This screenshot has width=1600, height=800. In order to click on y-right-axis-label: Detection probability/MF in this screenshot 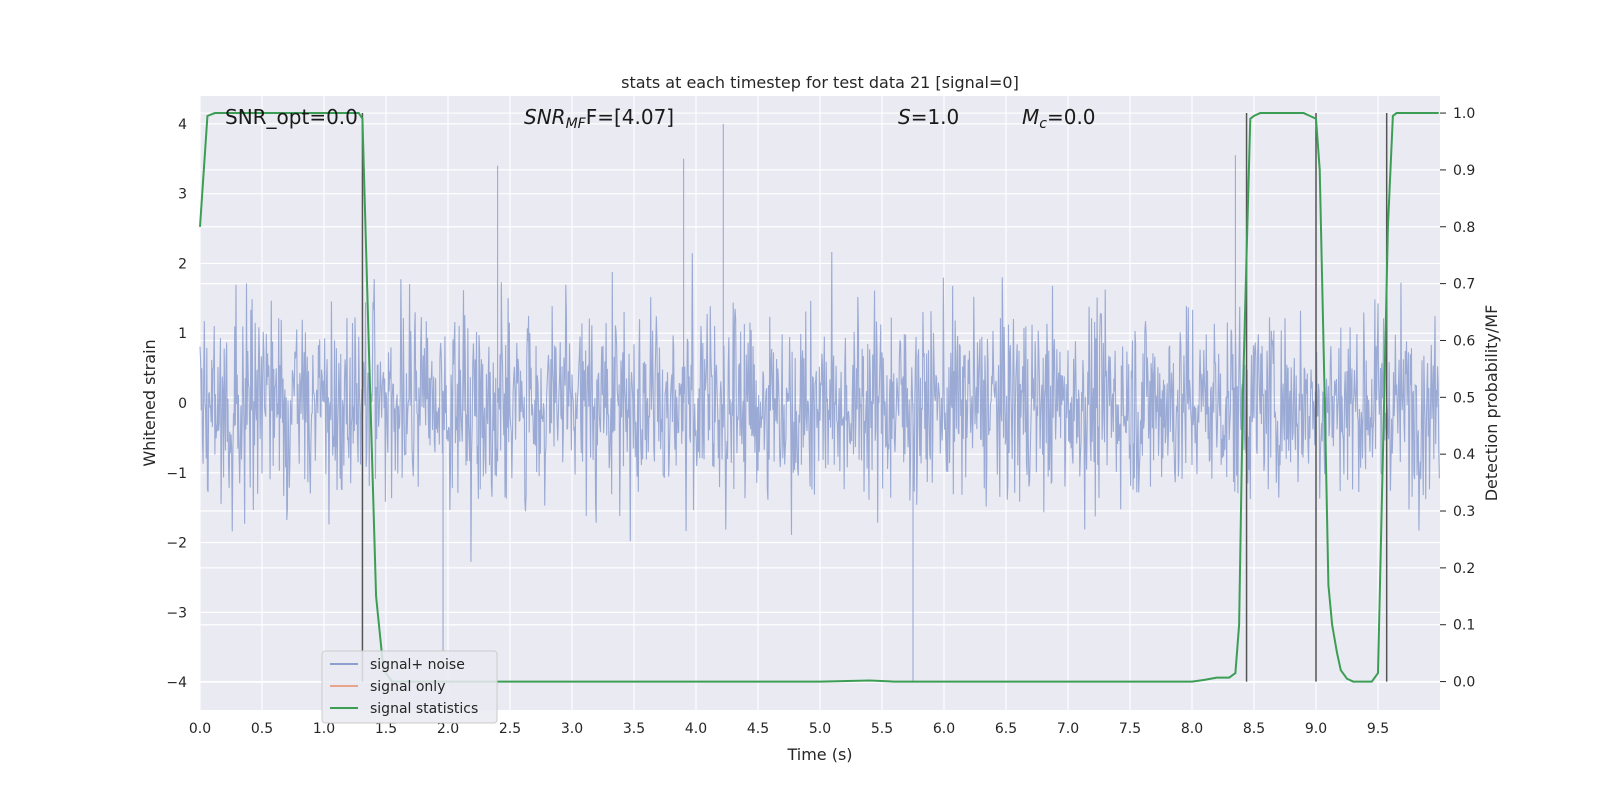, I will do `click(1491, 403)`.